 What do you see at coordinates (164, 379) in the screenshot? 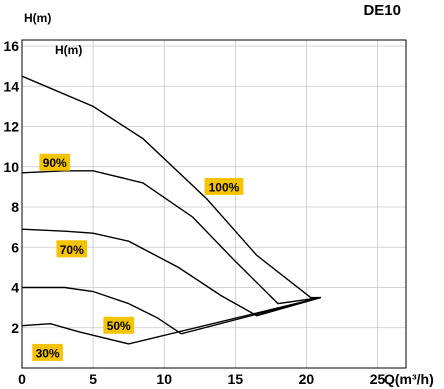
I see `x-tick-label: 10` at bounding box center [164, 379].